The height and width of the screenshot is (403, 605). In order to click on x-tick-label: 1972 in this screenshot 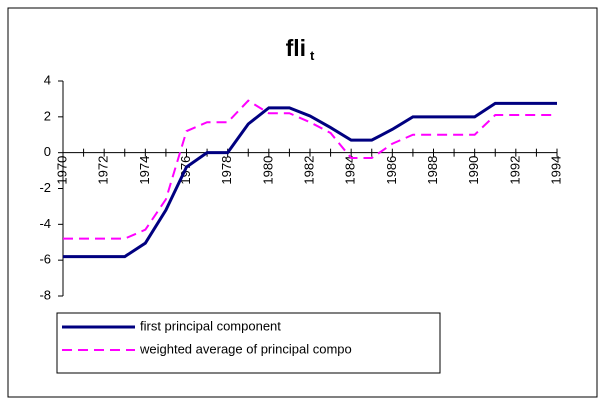, I will do `click(103, 170)`.